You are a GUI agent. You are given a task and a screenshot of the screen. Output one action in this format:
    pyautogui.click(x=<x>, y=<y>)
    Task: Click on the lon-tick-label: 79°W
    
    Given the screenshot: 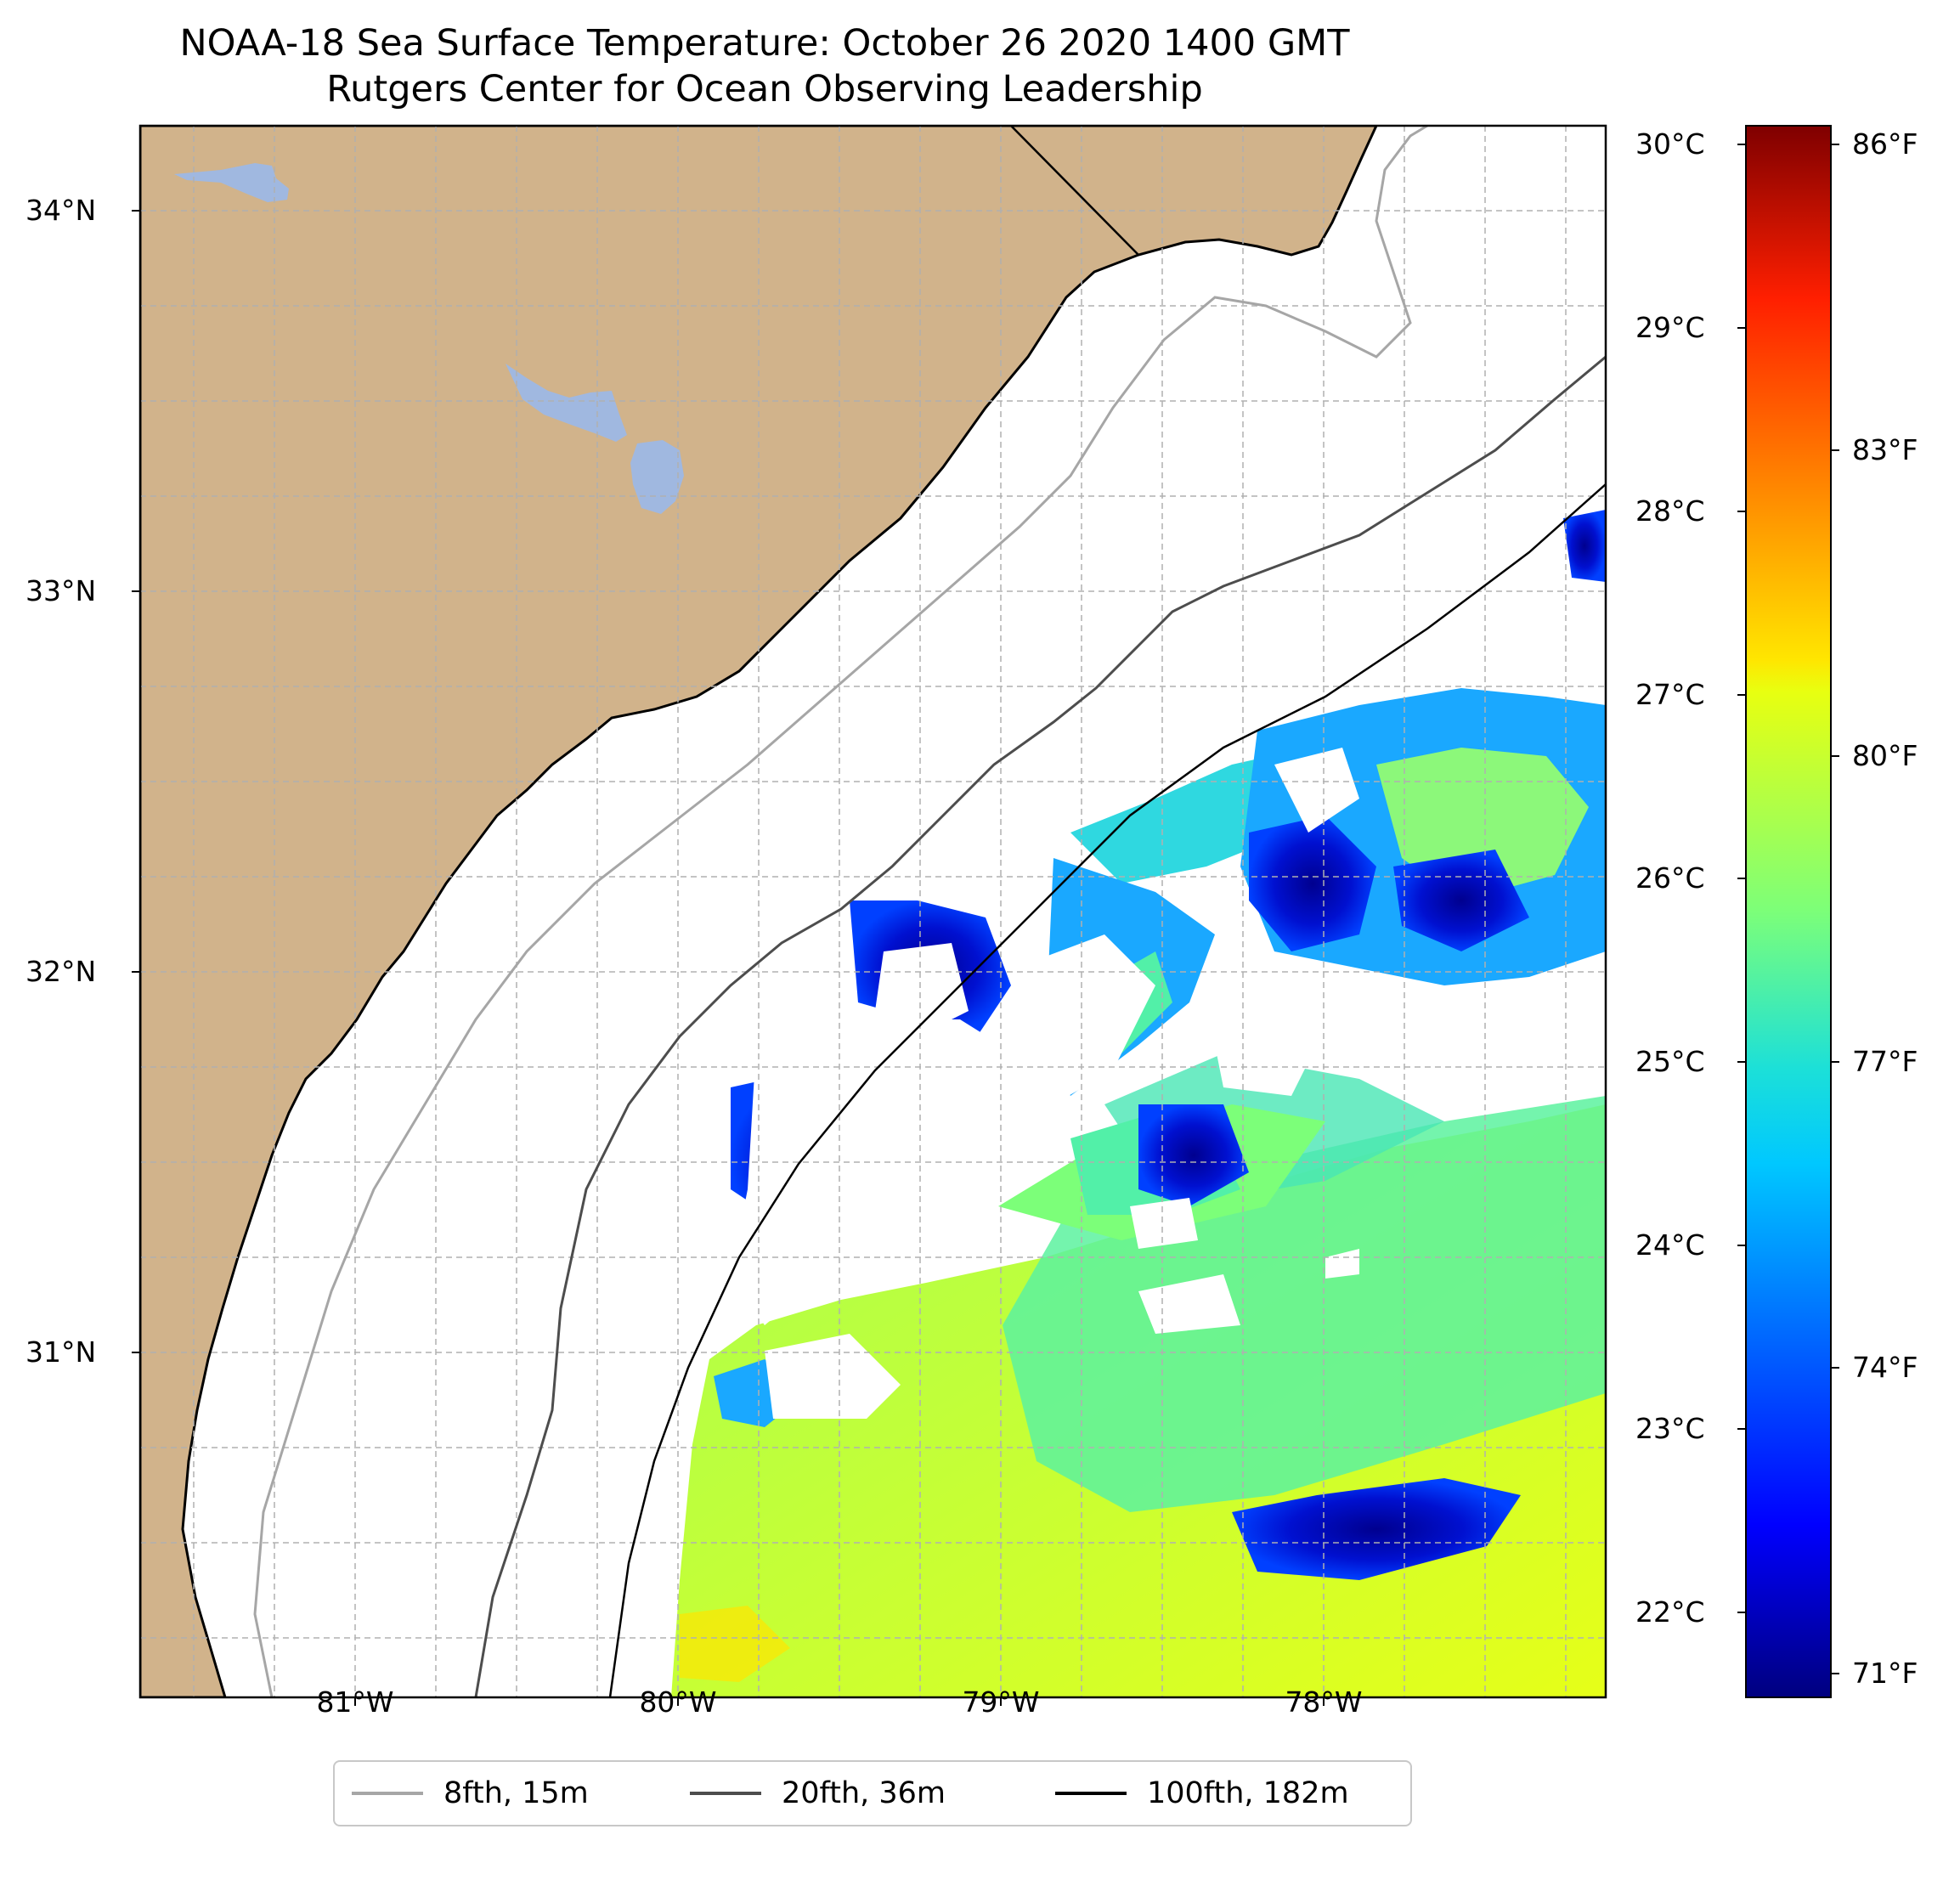 What is the action you would take?
    pyautogui.click(x=1001, y=1702)
    